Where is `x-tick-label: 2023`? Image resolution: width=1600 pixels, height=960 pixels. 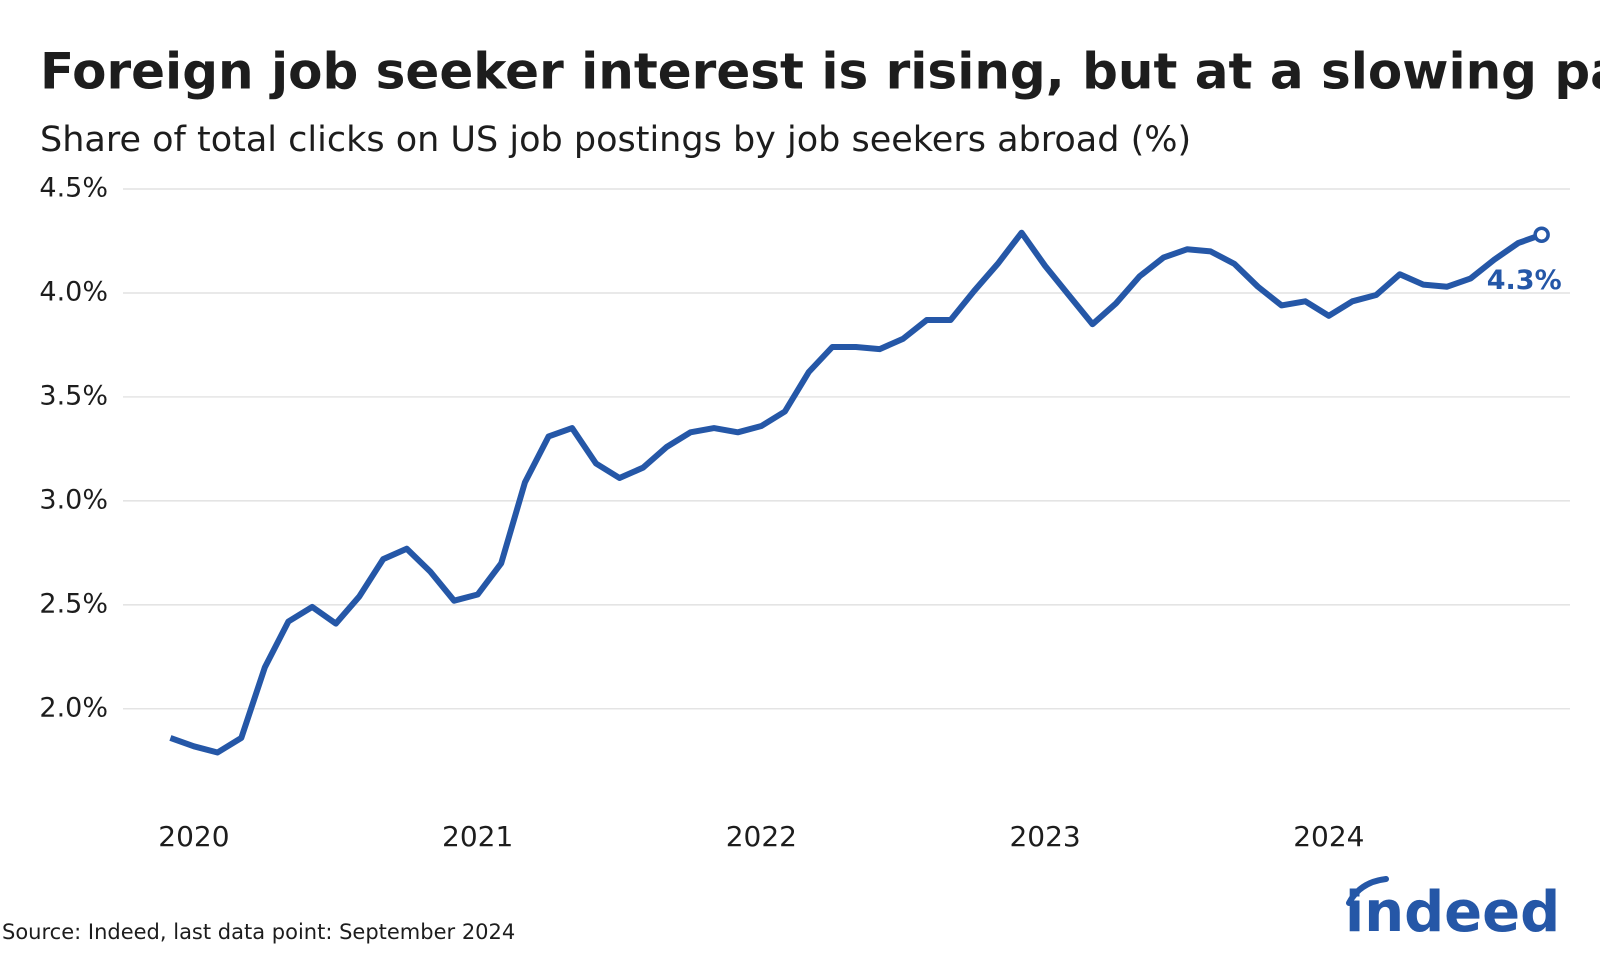 x-tick-label: 2023 is located at coordinates (1044, 836).